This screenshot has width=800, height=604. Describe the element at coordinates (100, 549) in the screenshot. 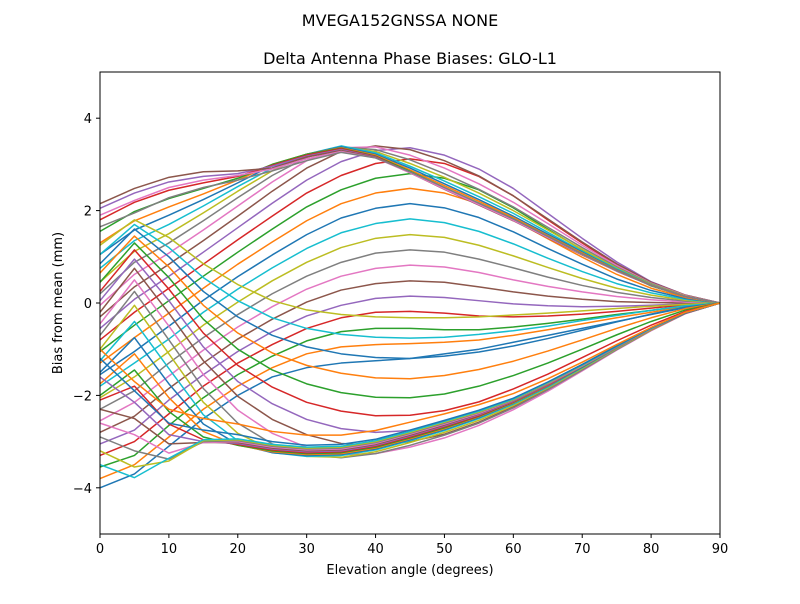

I see `x-tick-label: 0` at that location.